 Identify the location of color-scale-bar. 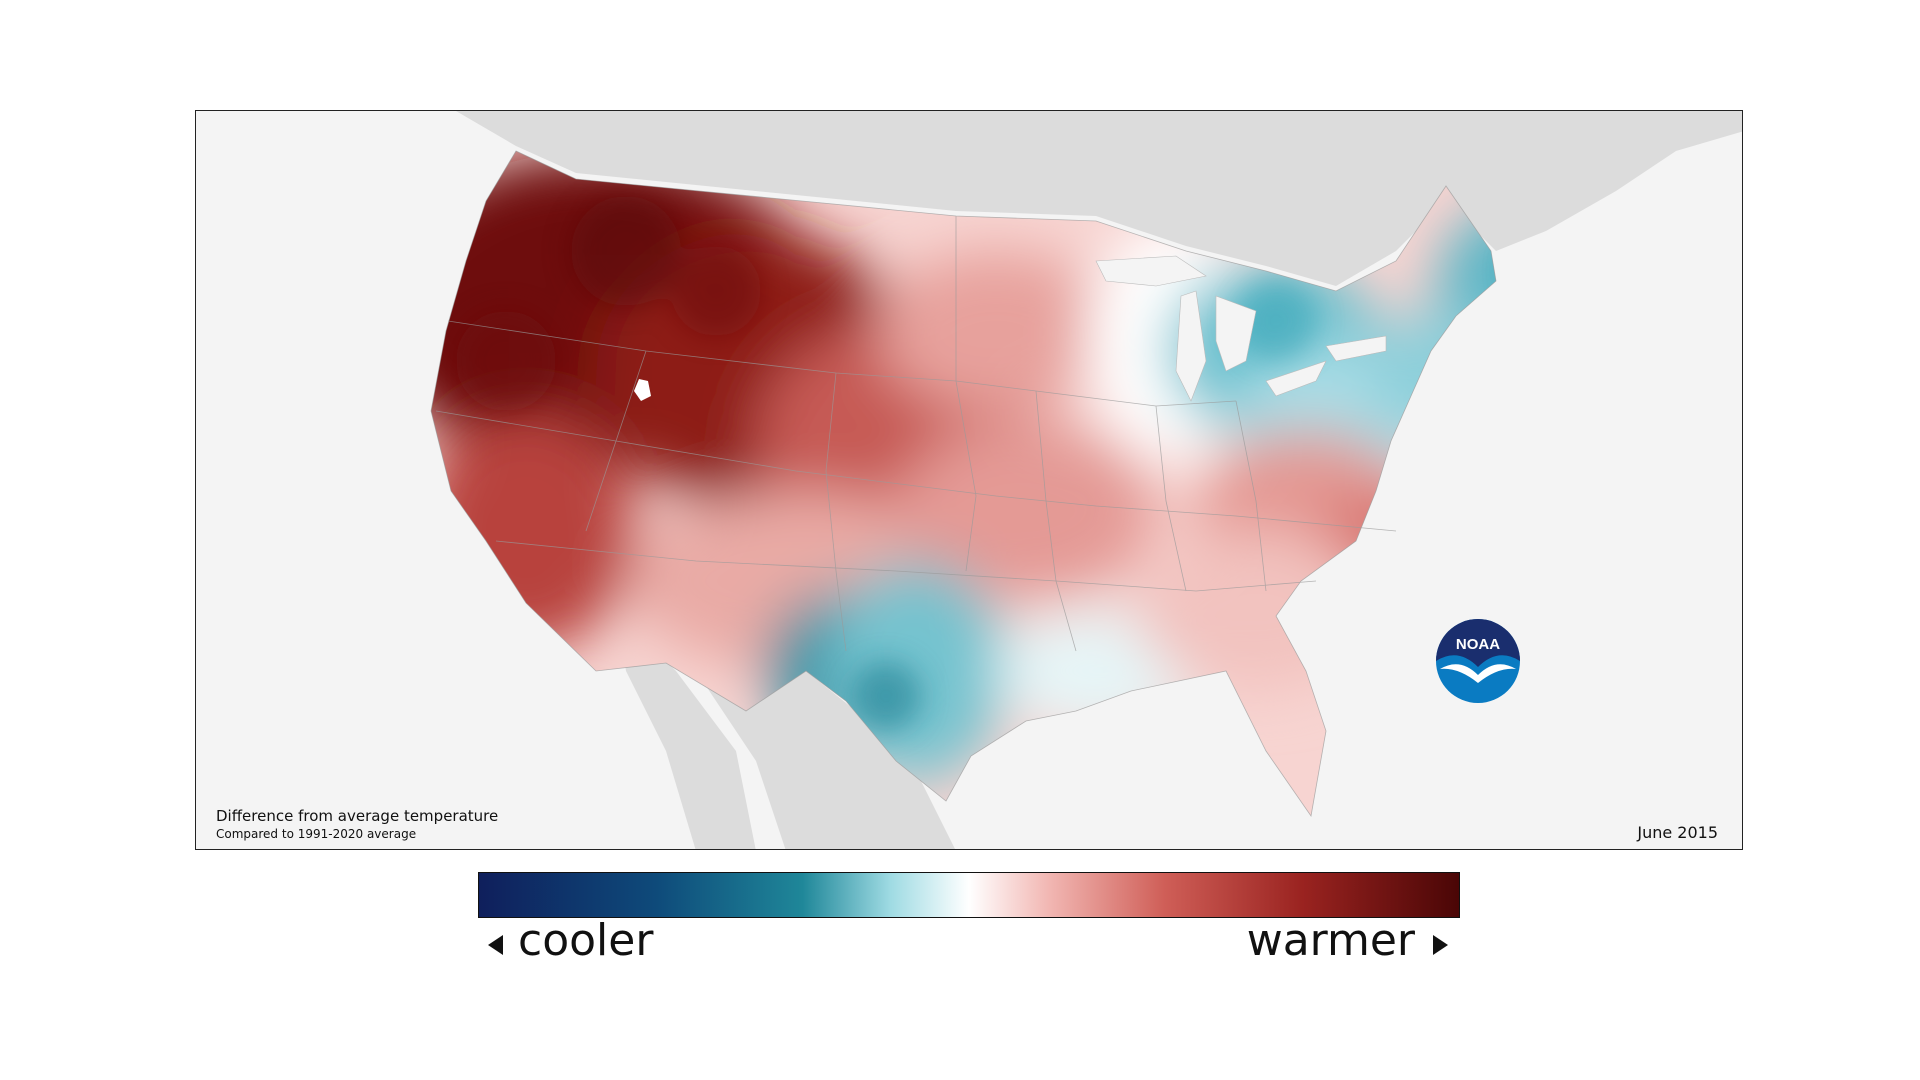
(969, 895).